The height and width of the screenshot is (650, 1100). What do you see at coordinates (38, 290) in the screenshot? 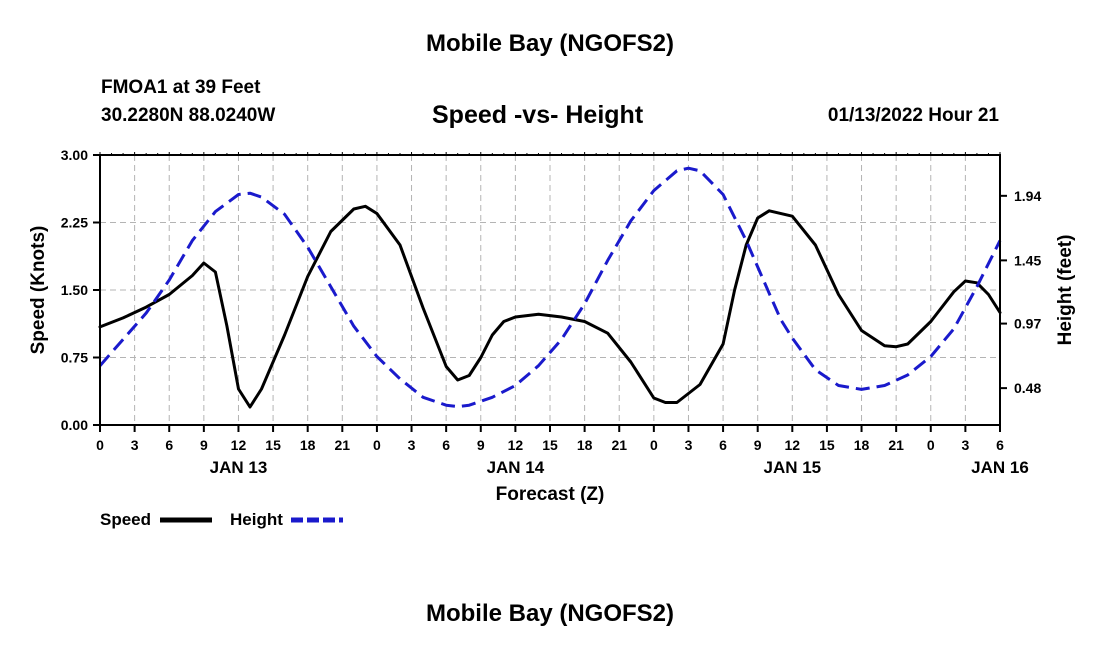
I see `y-axis-label: Speed (Knots)` at bounding box center [38, 290].